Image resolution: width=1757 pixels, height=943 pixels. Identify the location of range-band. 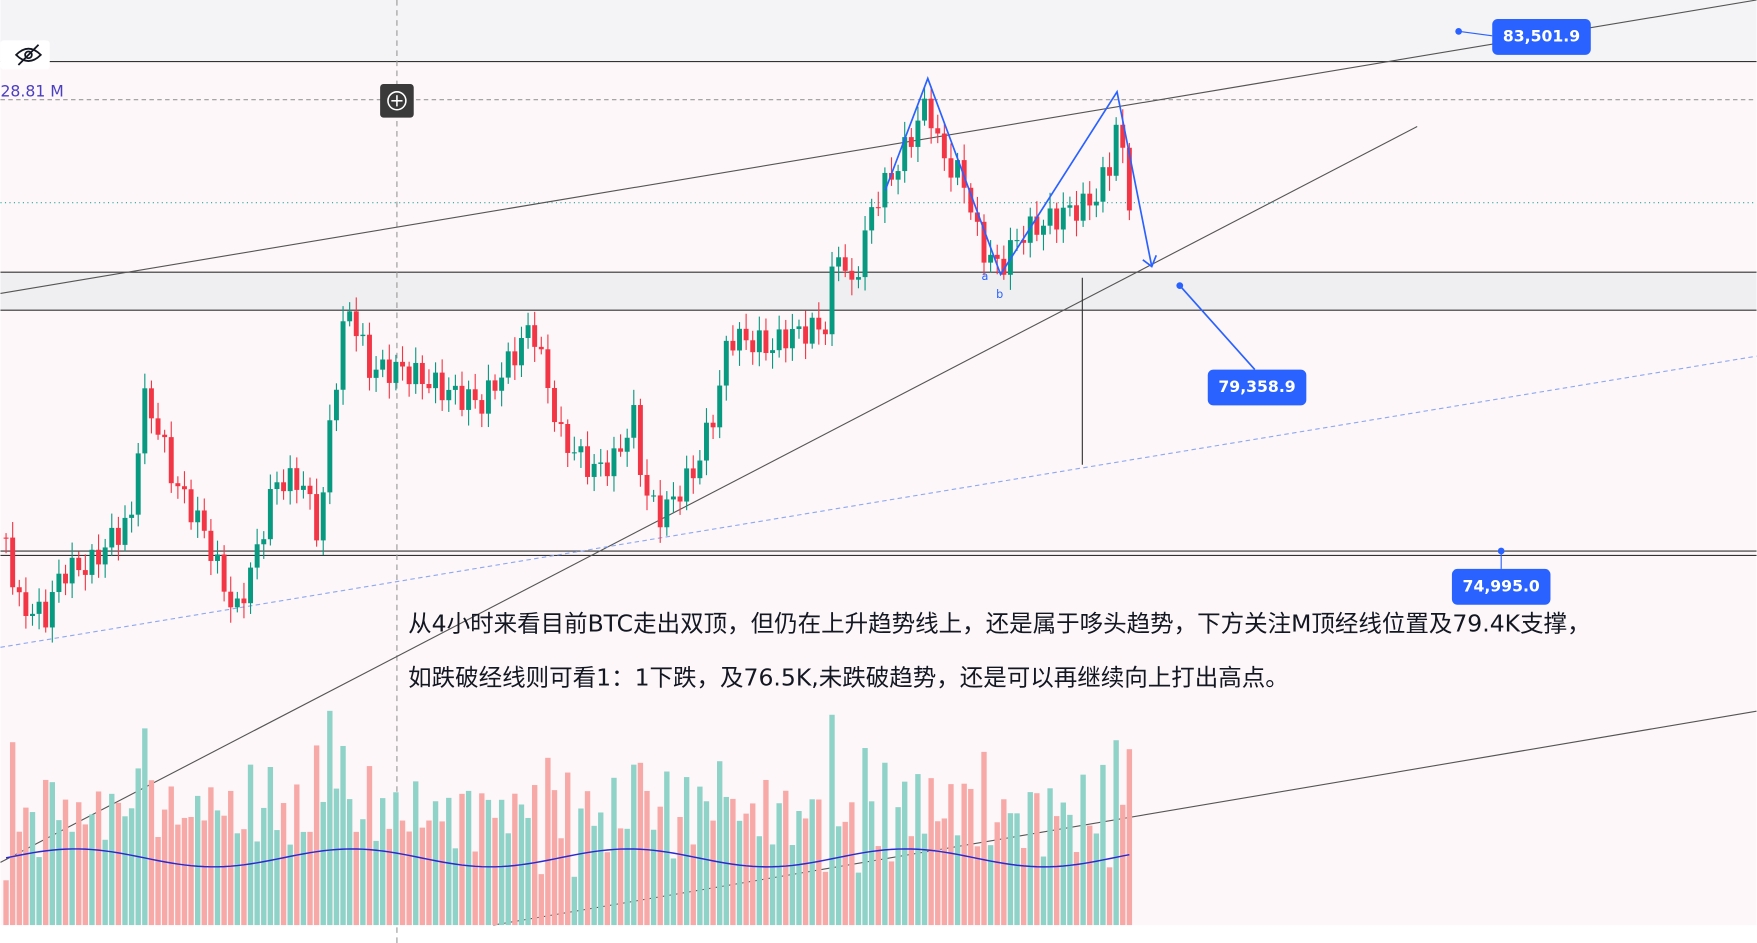
(878, 291).